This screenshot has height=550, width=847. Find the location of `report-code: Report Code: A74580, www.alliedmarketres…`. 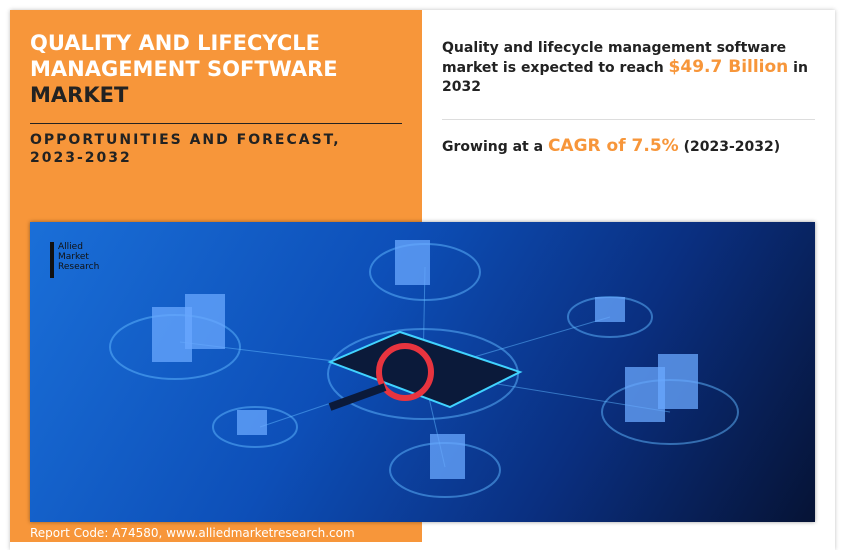

report-code: Report Code: A74580, www.alliedmarketres… is located at coordinates (192, 533).